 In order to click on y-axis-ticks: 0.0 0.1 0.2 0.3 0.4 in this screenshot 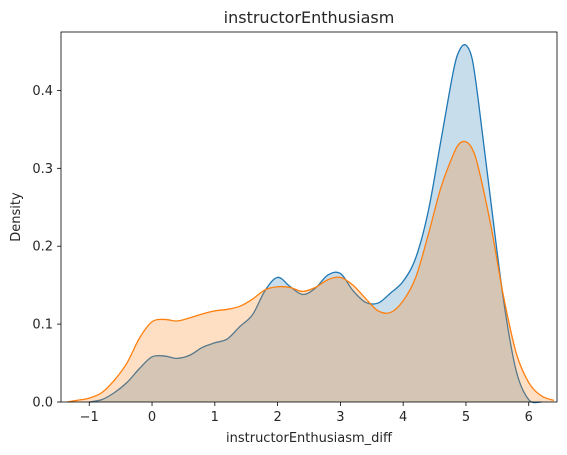, I will do `click(46, 247)`.